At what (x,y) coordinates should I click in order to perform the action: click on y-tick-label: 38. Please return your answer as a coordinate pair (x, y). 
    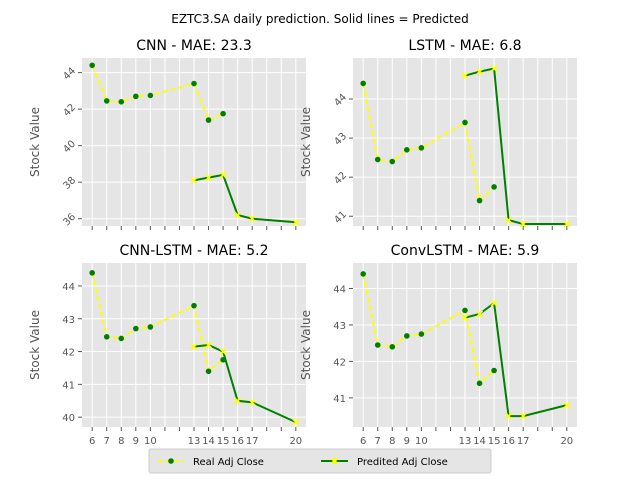
    Looking at the image, I should click on (69, 183).